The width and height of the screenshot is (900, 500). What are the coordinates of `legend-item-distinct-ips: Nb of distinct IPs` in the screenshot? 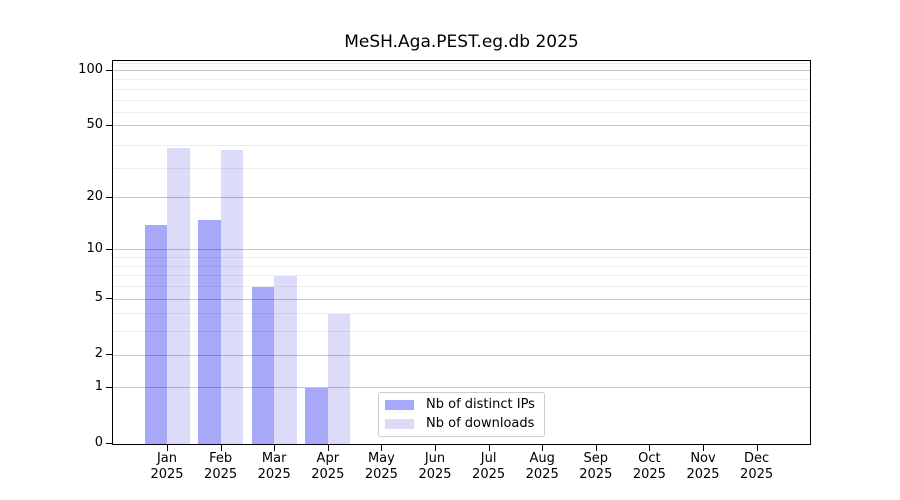 It's located at (460, 405).